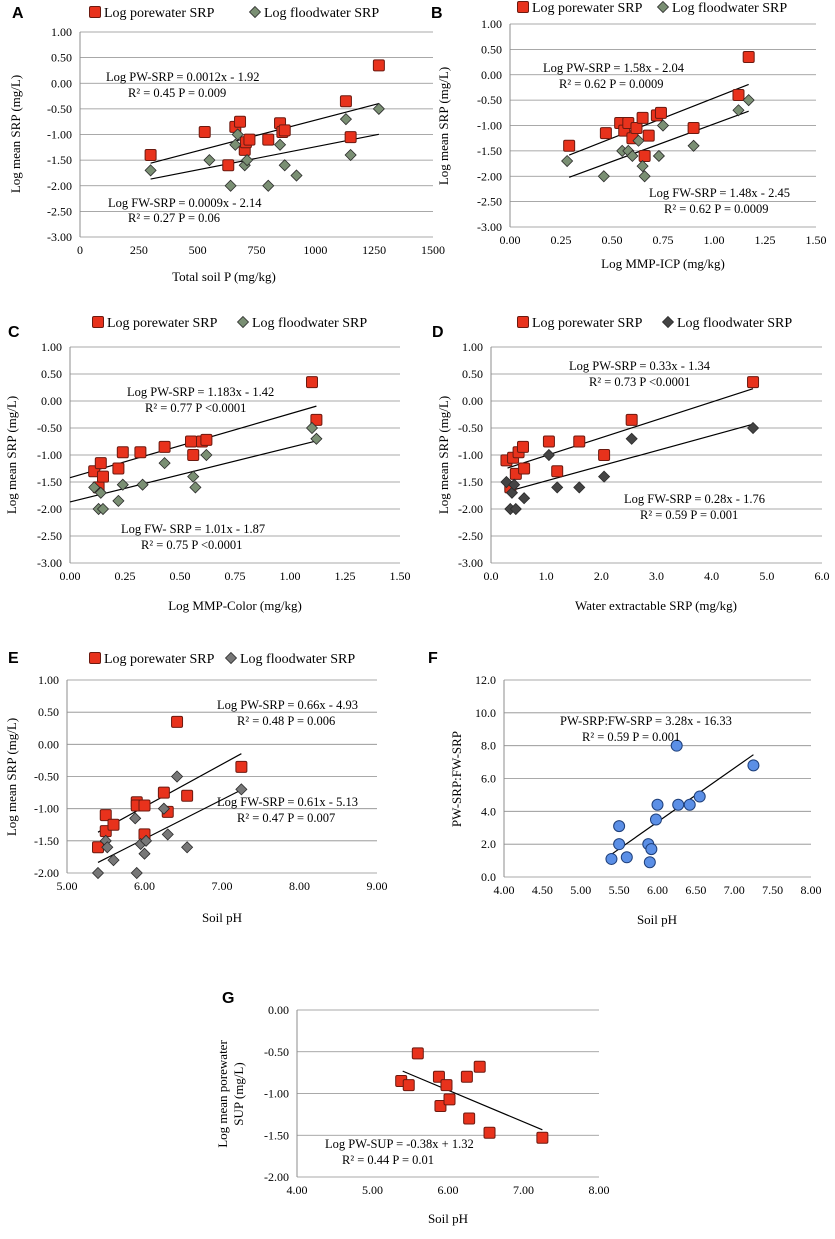  I want to click on x-tick-label: 1.25, so click(765, 240).